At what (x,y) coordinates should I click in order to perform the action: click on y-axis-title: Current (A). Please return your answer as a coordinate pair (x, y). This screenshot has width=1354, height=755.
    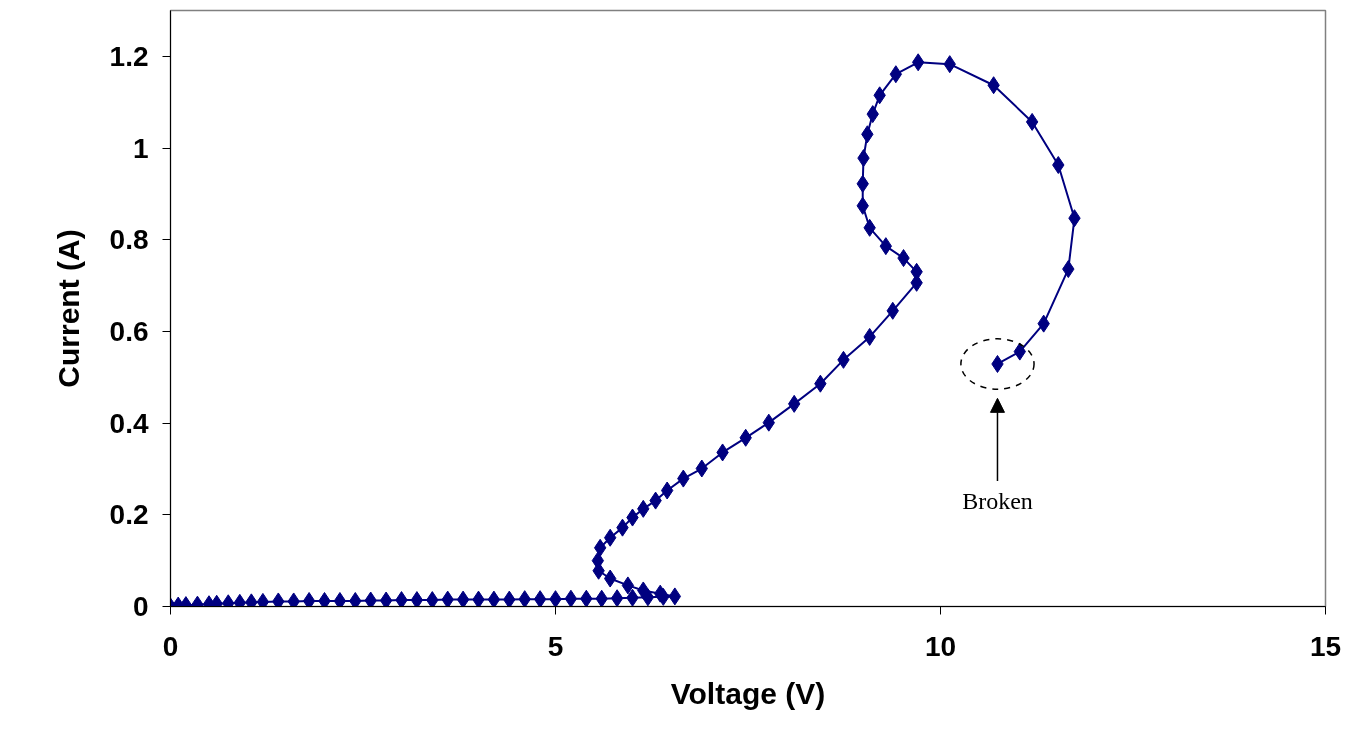
    Looking at the image, I should click on (68, 308).